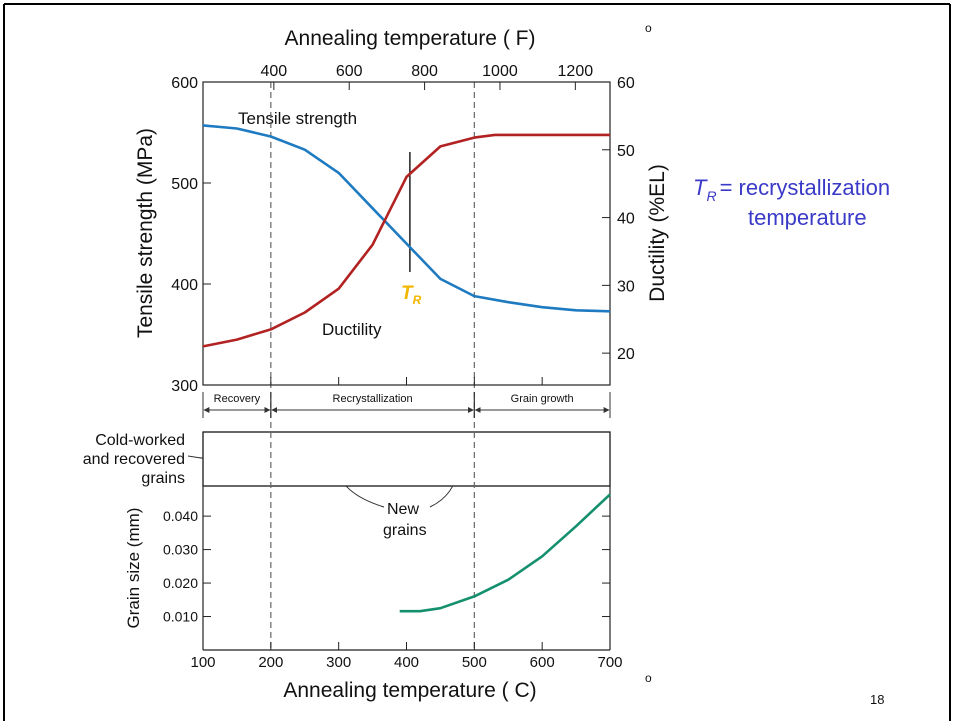 Image resolution: width=954 pixels, height=721 pixels. What do you see at coordinates (576, 71) in the screenshot?
I see `x2-tick-label: 1200` at bounding box center [576, 71].